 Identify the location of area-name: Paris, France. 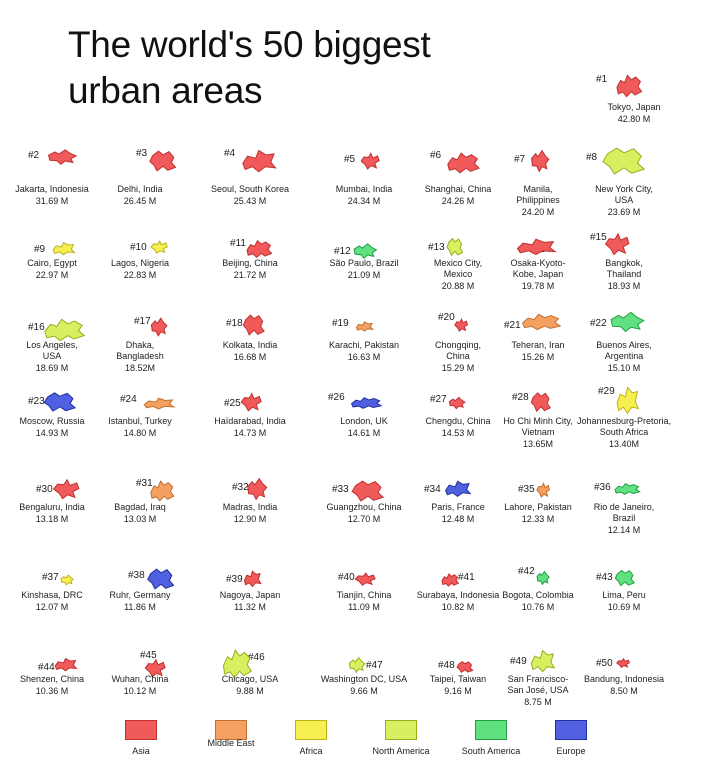
(458, 507).